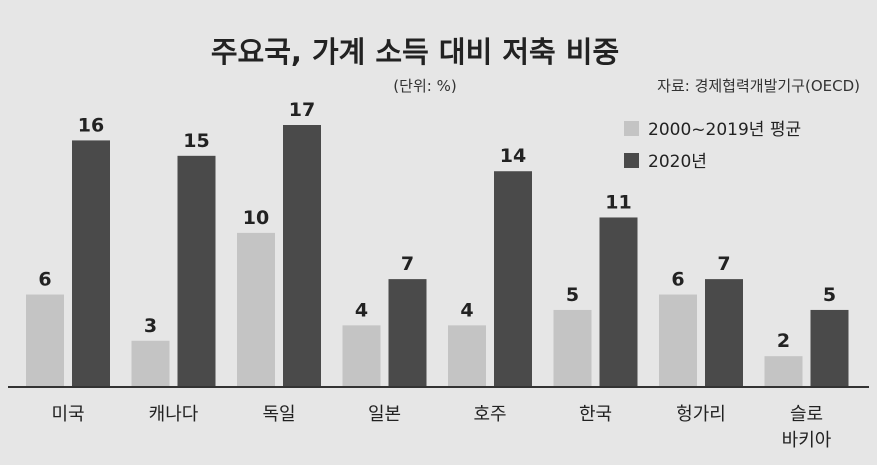  What do you see at coordinates (677, 280) in the screenshot?
I see `value-label-average-7: 6` at bounding box center [677, 280].